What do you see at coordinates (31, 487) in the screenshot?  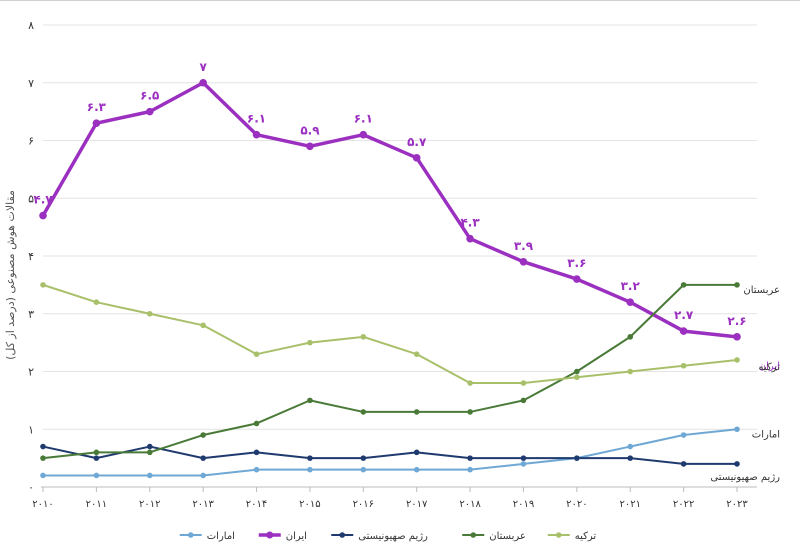 I see `y-tick-label: ۰` at bounding box center [31, 487].